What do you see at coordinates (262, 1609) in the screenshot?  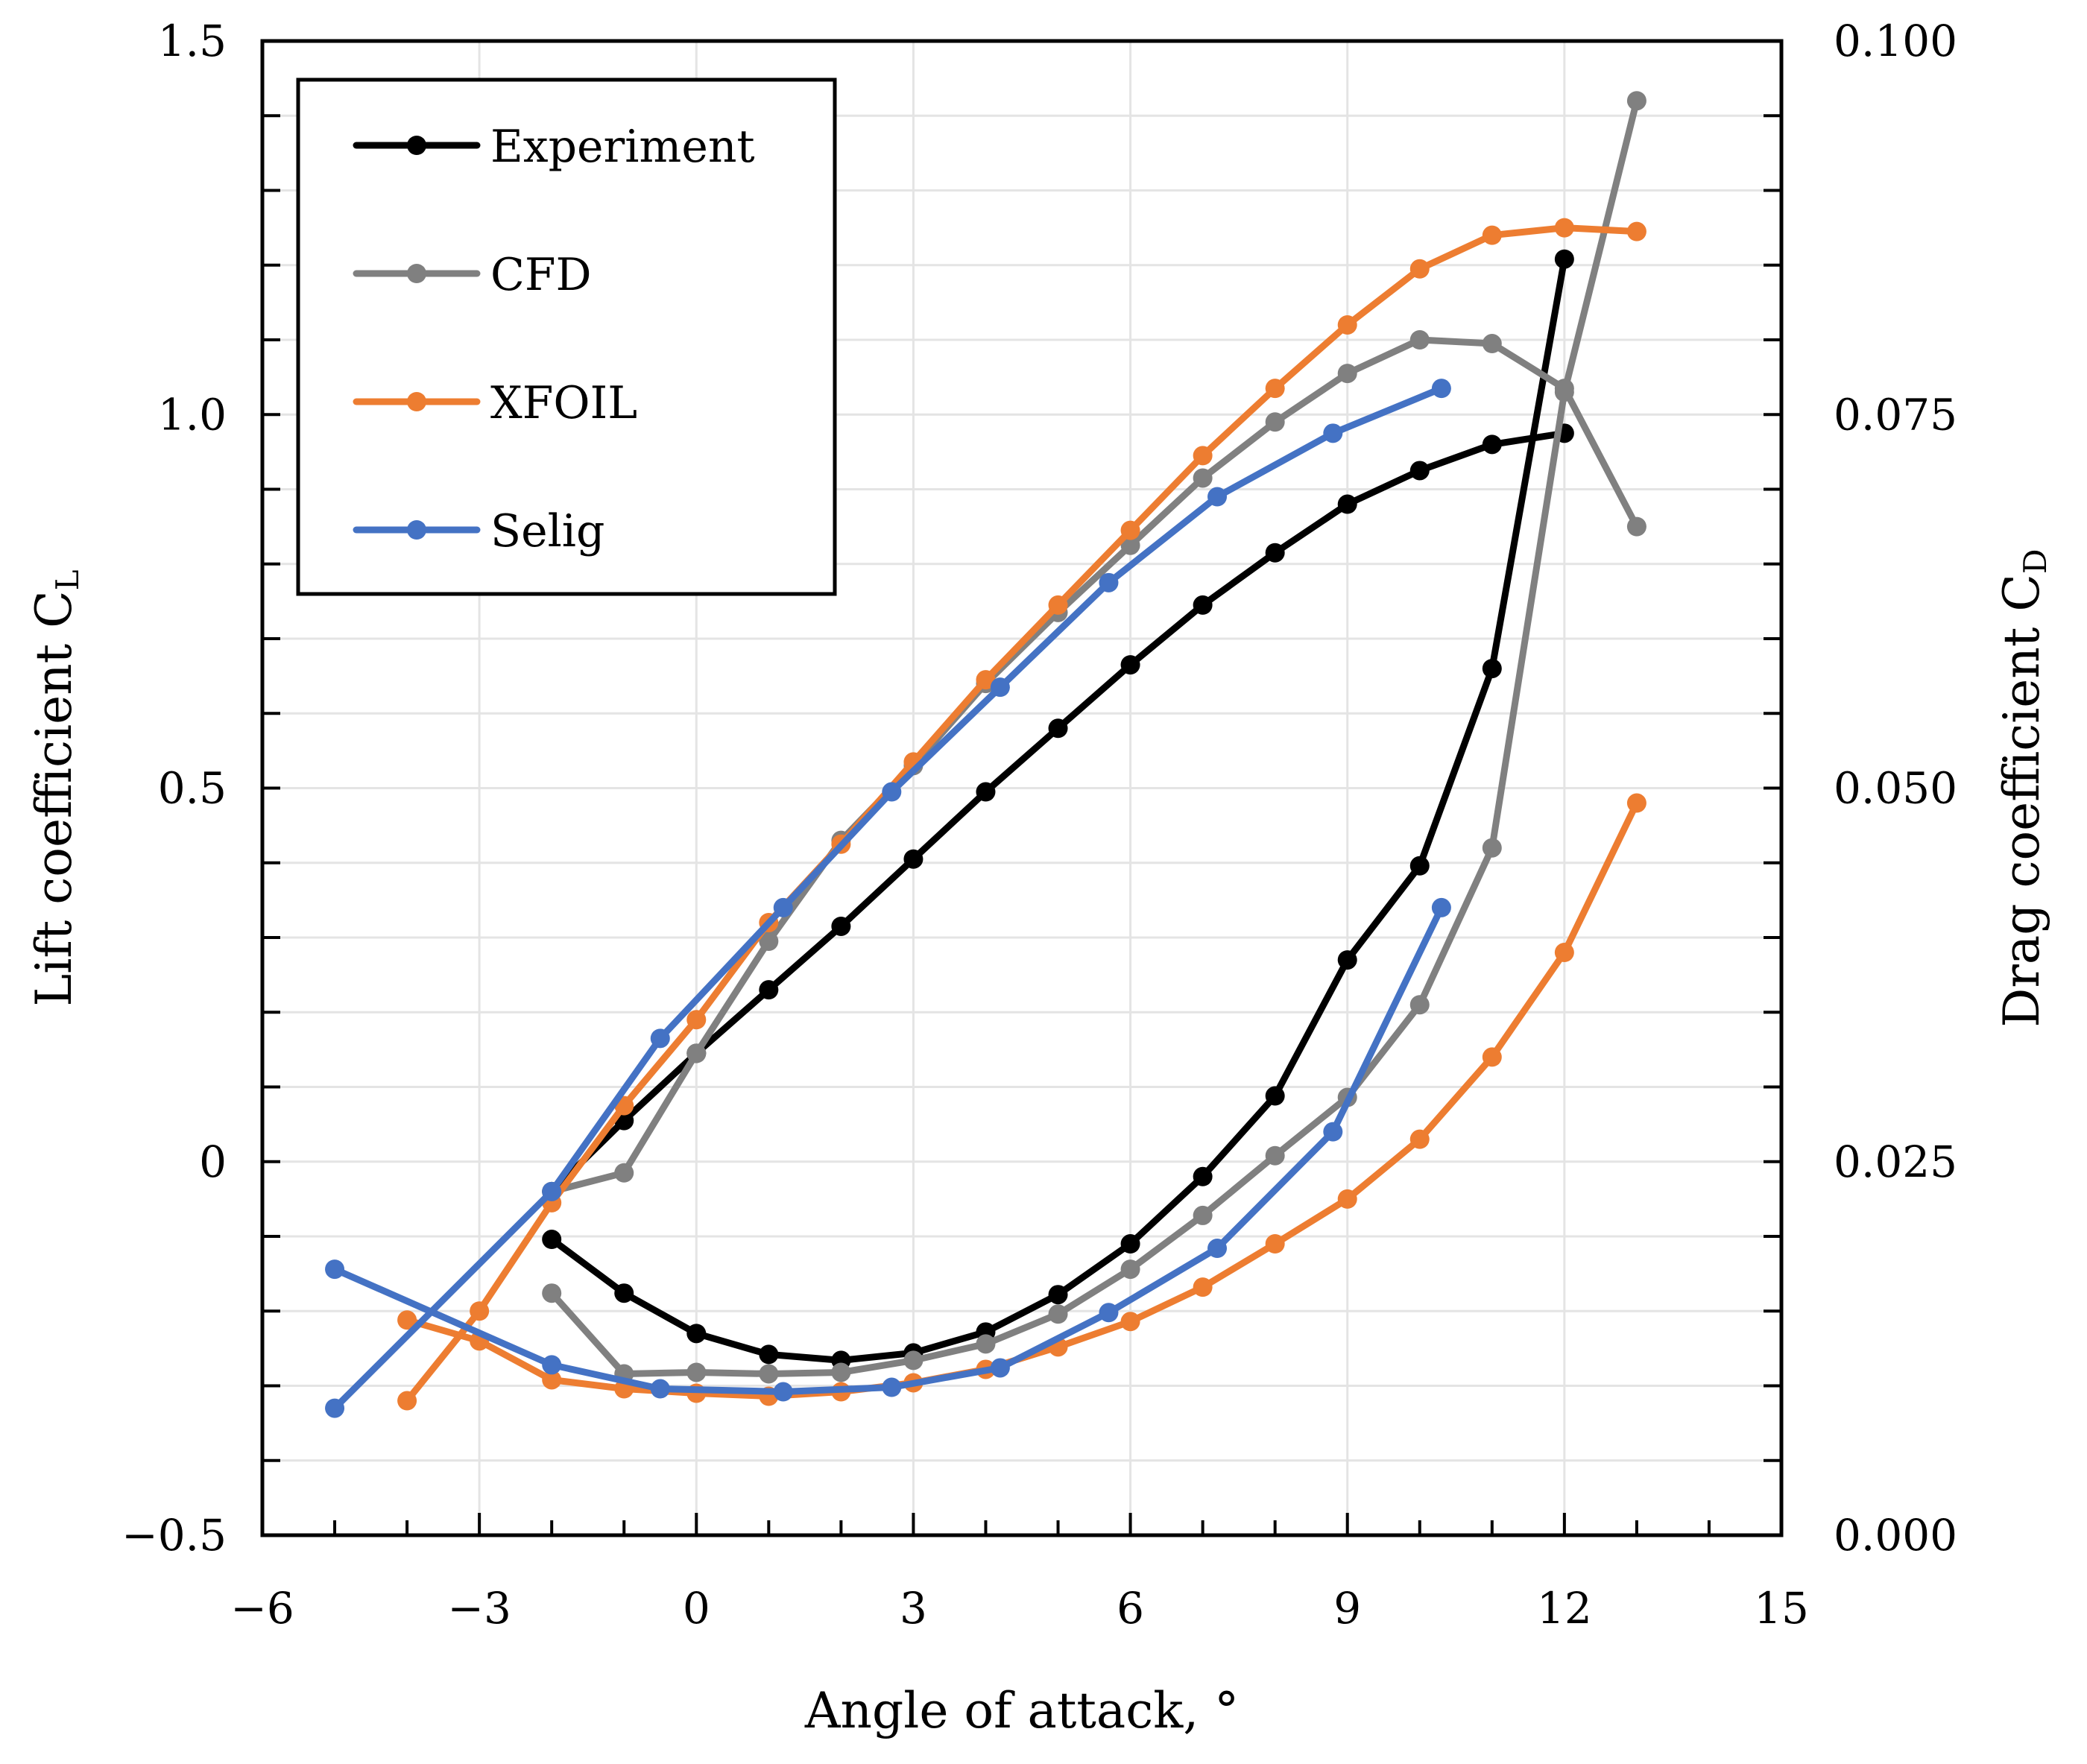 I see `x-tick-label: −6` at bounding box center [262, 1609].